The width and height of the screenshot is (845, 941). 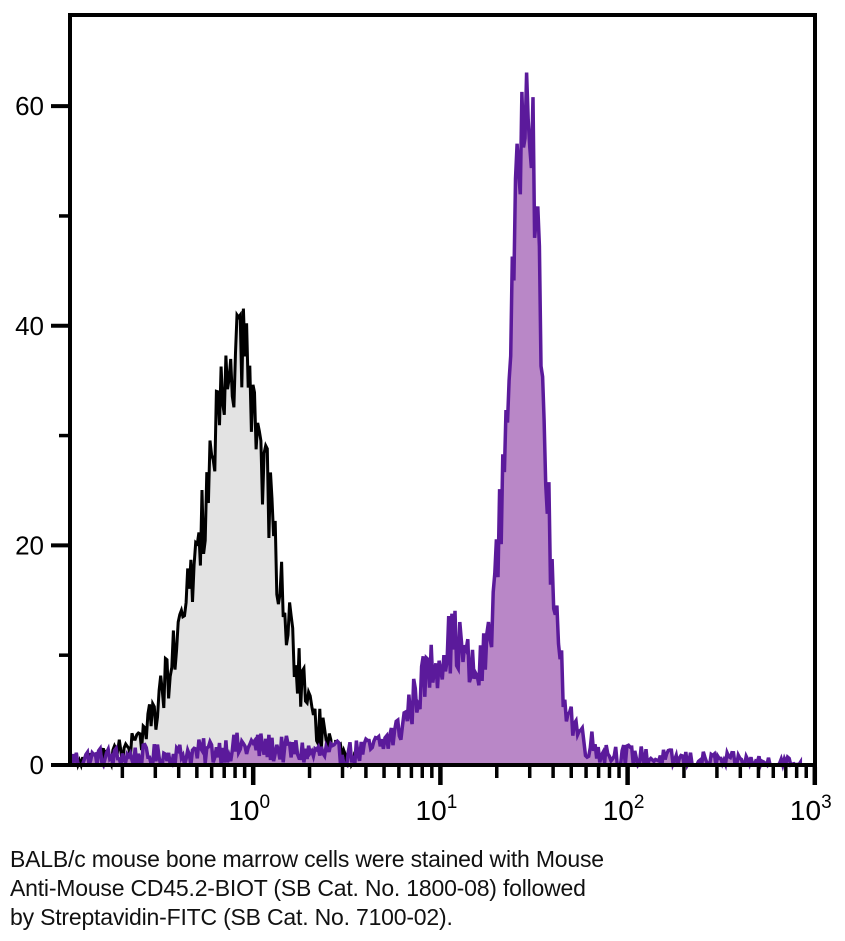 I want to click on y-tick-label: 60, so click(x=29, y=106).